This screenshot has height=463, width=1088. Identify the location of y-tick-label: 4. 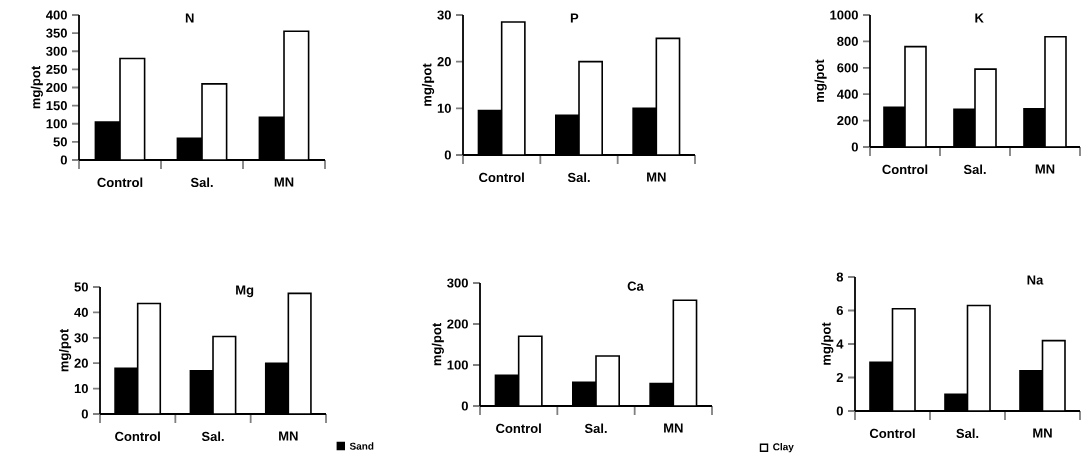
(840, 344).